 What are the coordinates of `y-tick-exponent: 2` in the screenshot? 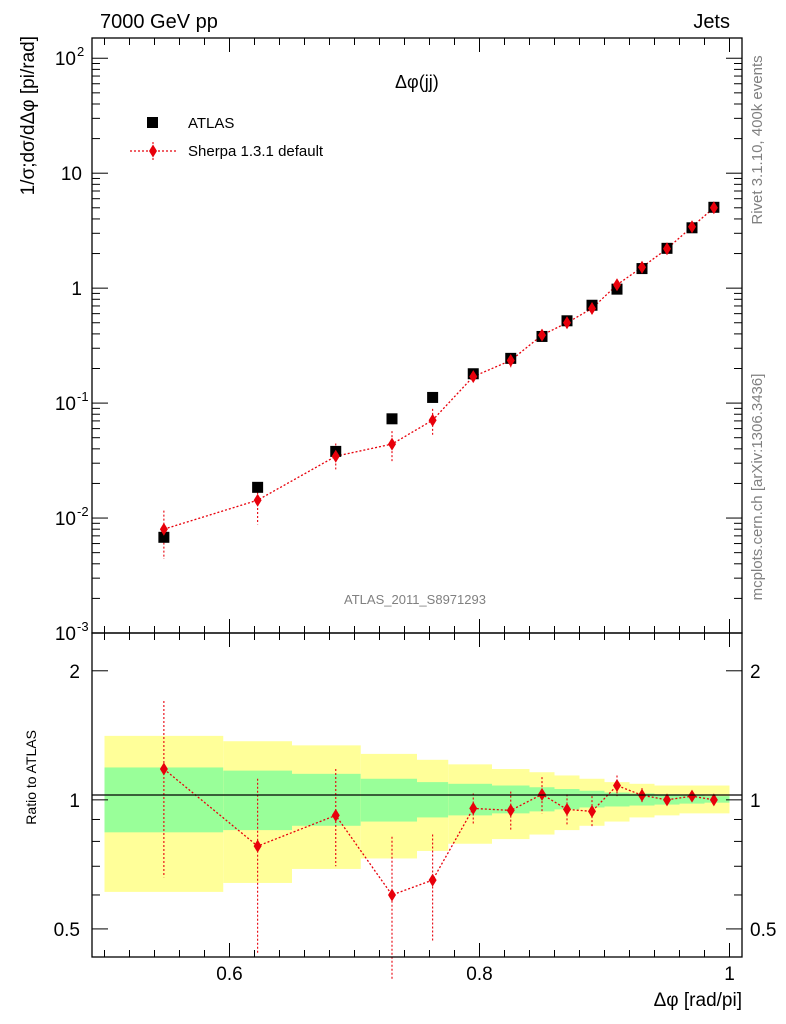 It's located at (80, 51).